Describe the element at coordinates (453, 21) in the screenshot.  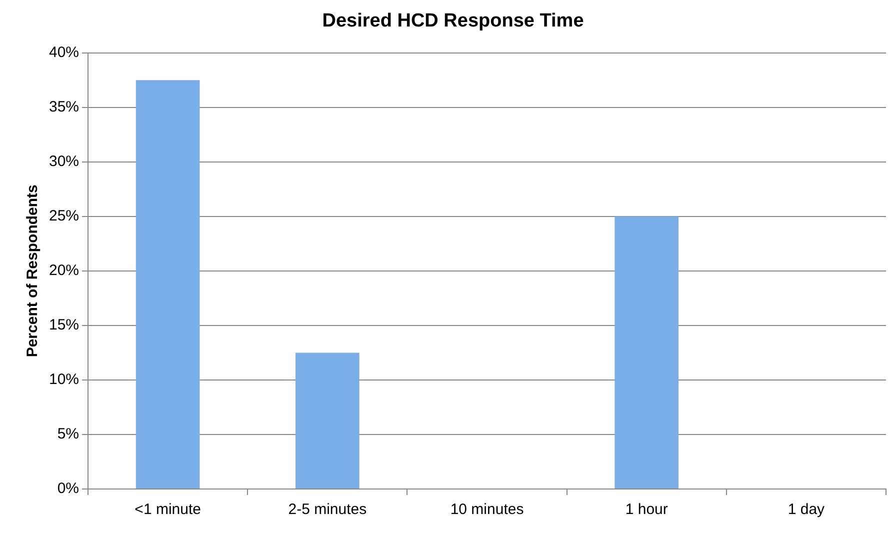
I see `chart-title: Desired HCD Response Time` at that location.